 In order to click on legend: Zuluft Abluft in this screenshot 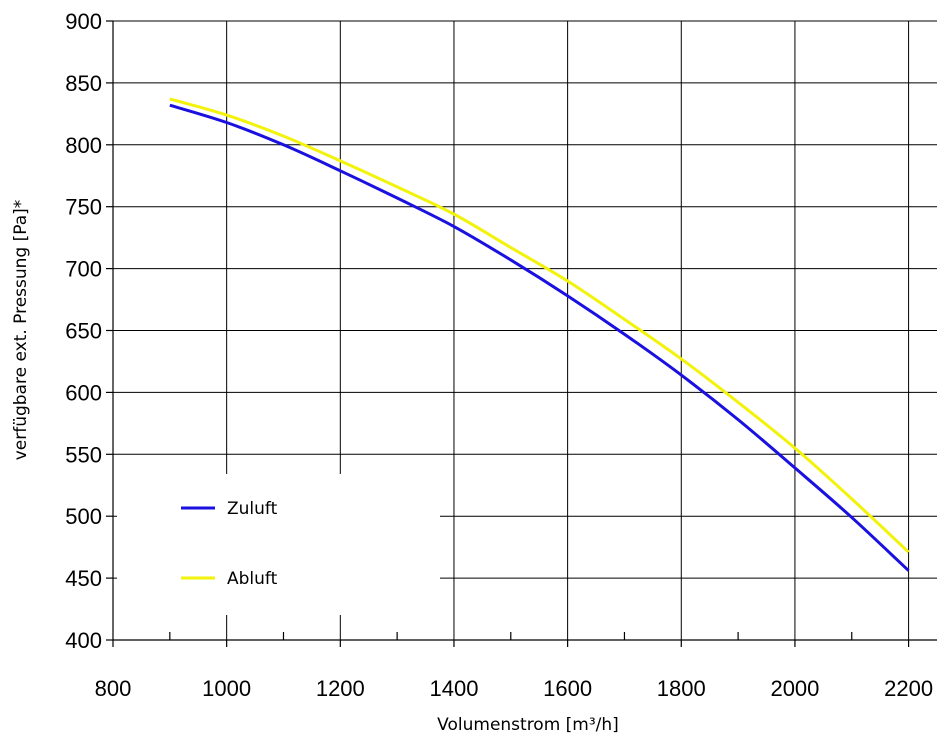, I will do `click(229, 544)`.